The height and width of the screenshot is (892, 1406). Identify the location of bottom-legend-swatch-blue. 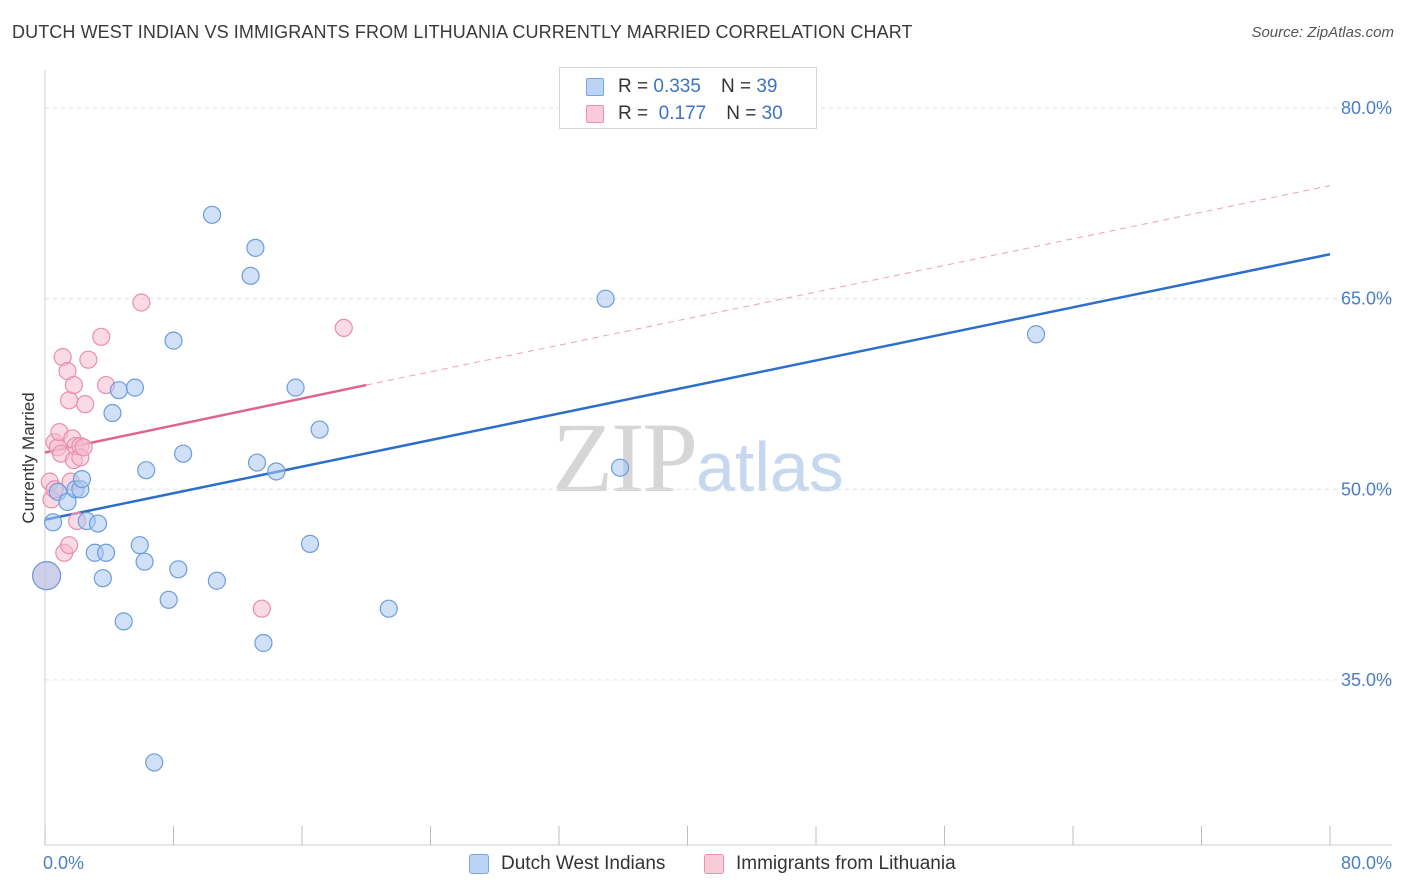
(479, 864).